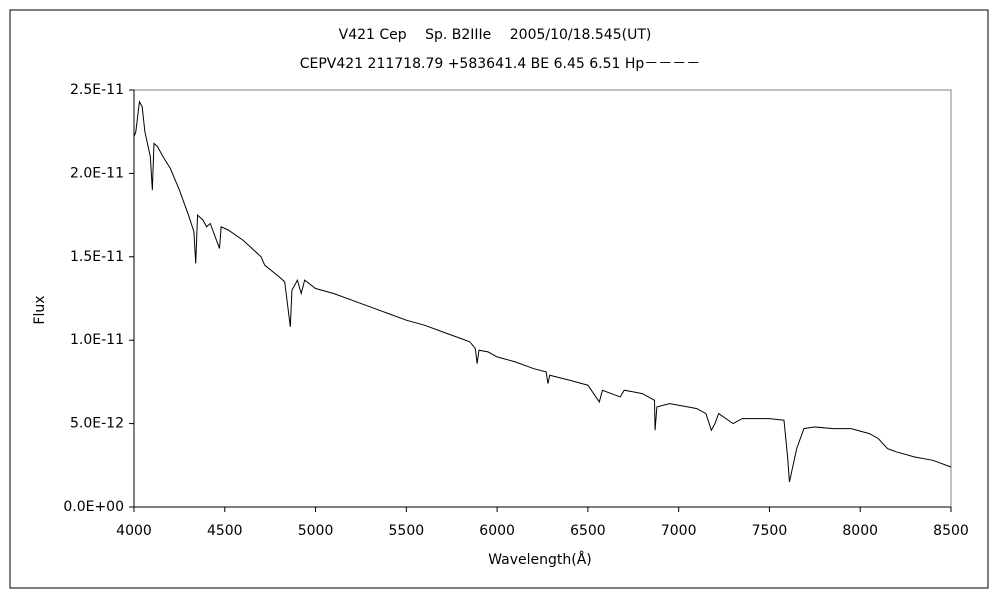 This screenshot has height=600, width=1000. Describe the element at coordinates (495, 35) in the screenshot. I see `chart-title: V421 Cep Sp. B2IIIe 2005/10/18.545(UT)` at that location.